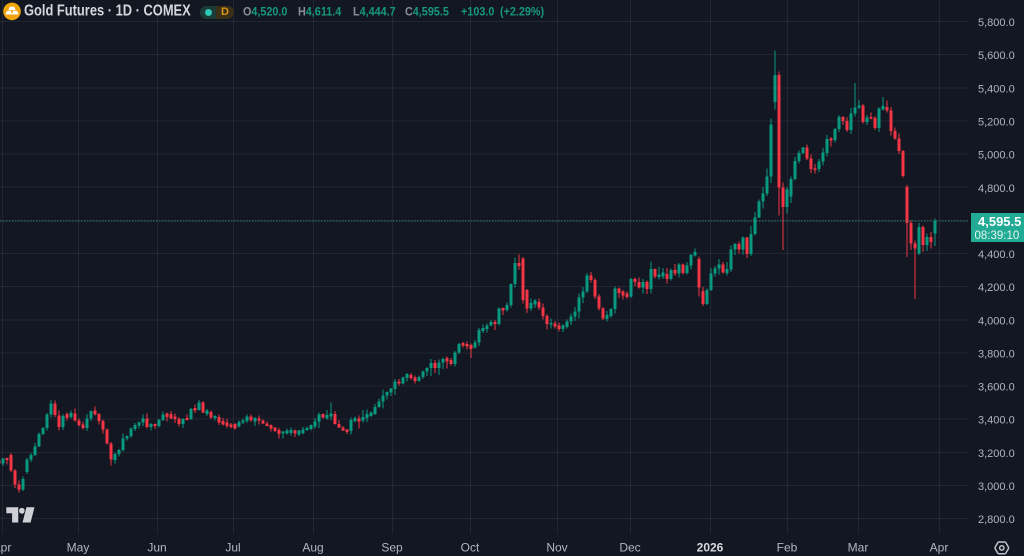 The width and height of the screenshot is (1024, 556). Describe the element at coordinates (996, 255) in the screenshot. I see `svg-text: 4,400.0` at that location.